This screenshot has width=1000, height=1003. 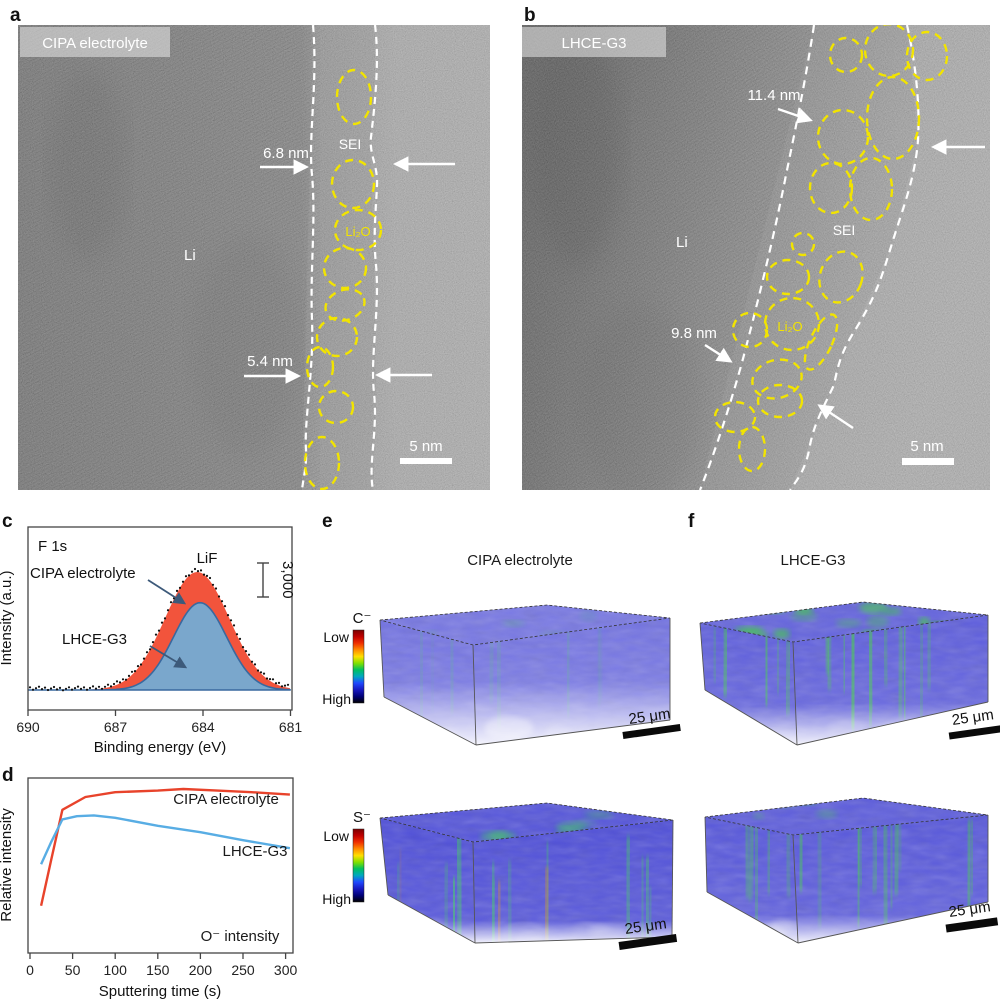 I want to click on x-tick-label: 100, so click(x=116, y=970).